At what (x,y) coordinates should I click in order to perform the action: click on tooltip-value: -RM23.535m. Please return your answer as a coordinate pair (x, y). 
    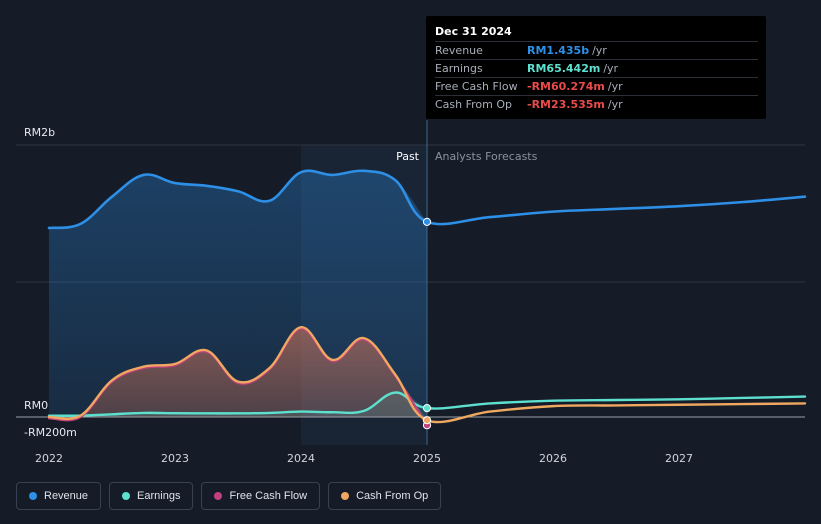
    Looking at the image, I should click on (566, 104).